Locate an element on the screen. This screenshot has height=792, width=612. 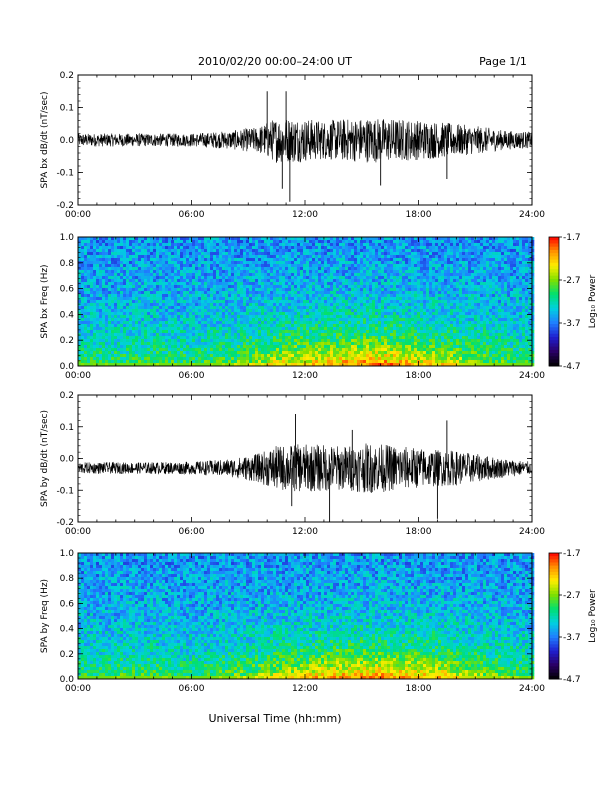
x-axis-label: Universal Time (hh:mm) is located at coordinates (275, 718).